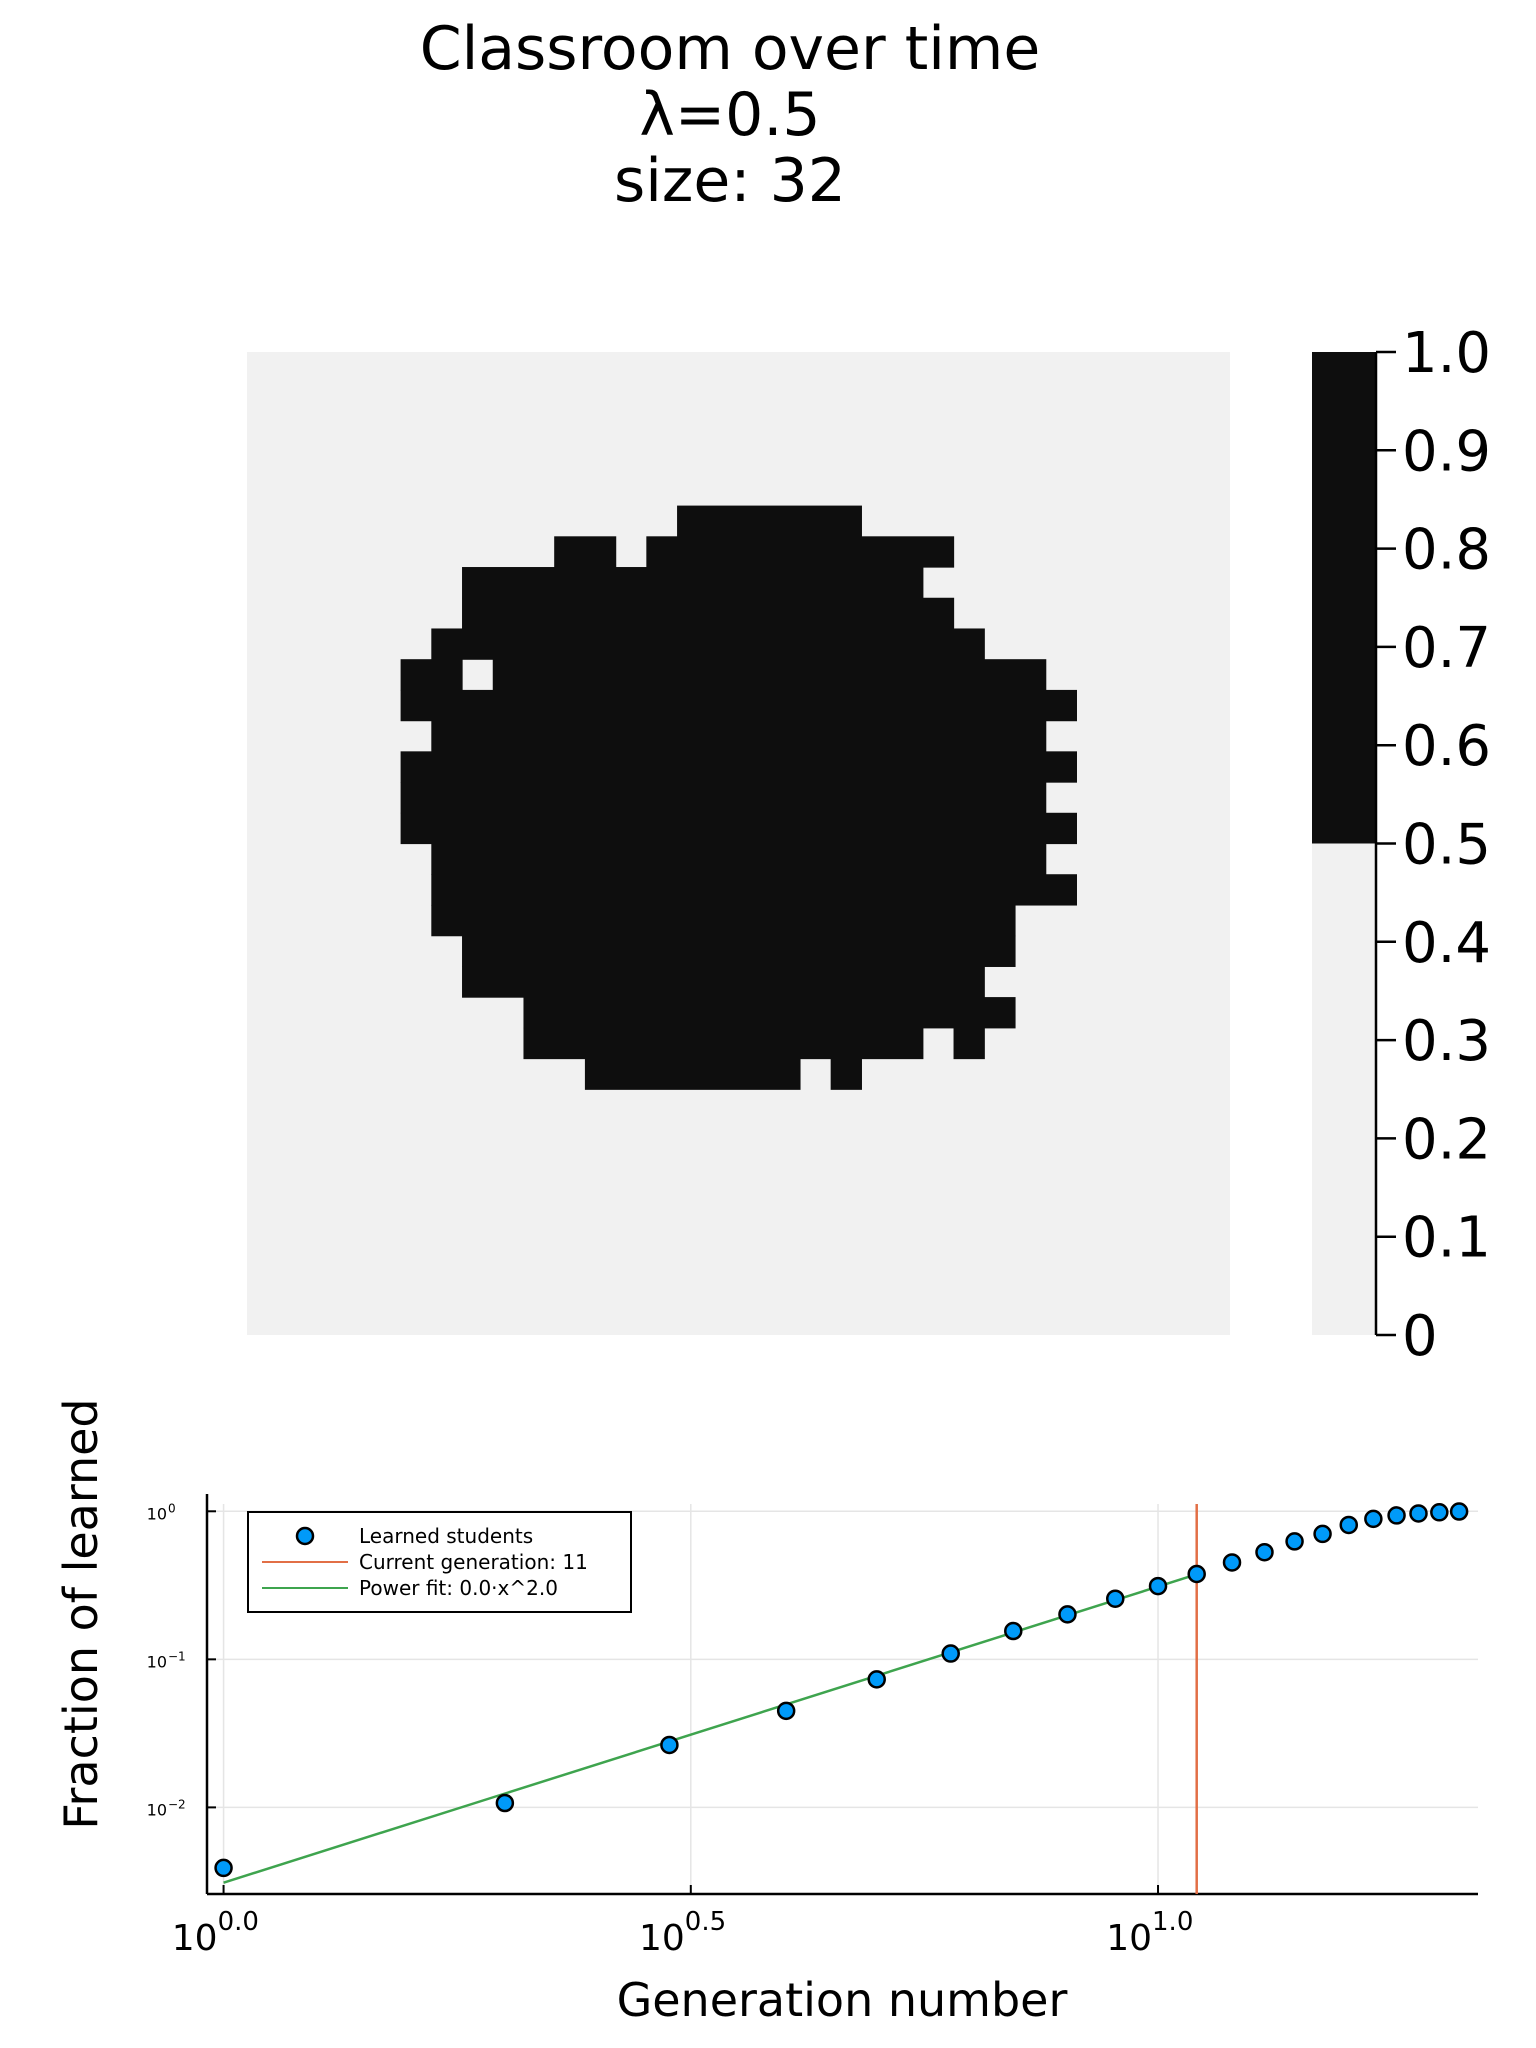  Describe the element at coordinates (177, 1804) in the screenshot. I see `y-tick-exponent: −2` at that location.